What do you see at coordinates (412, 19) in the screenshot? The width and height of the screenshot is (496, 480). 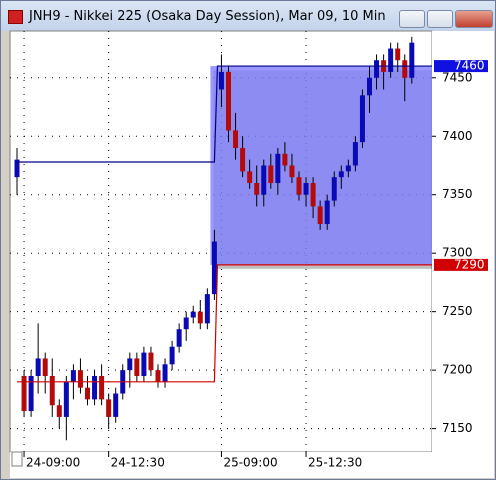 I see `minimize-button` at bounding box center [412, 19].